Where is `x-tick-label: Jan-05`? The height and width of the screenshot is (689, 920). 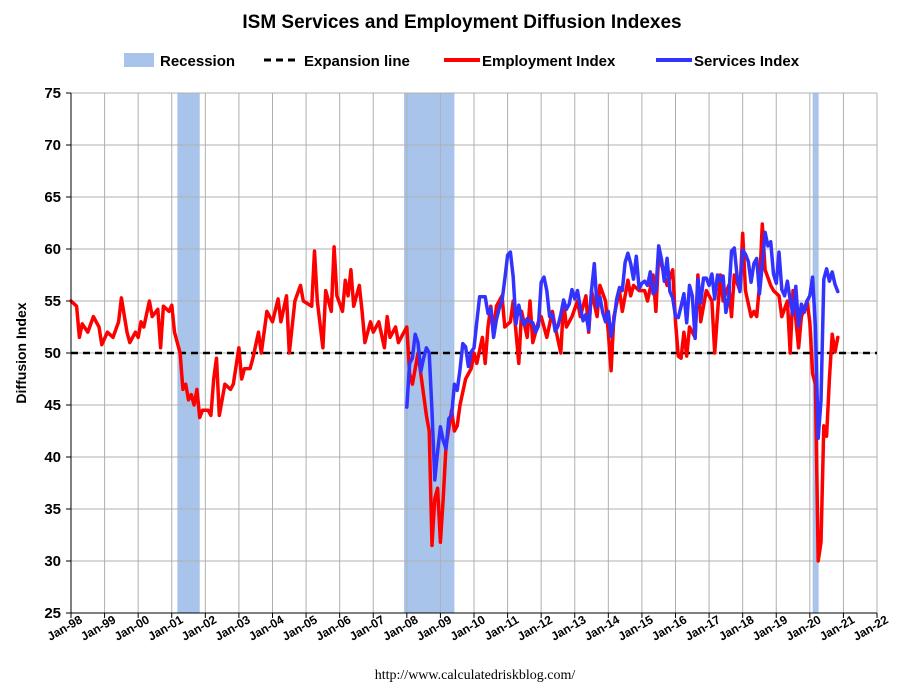 x-tick-label: Jan-05 is located at coordinates (300, 627).